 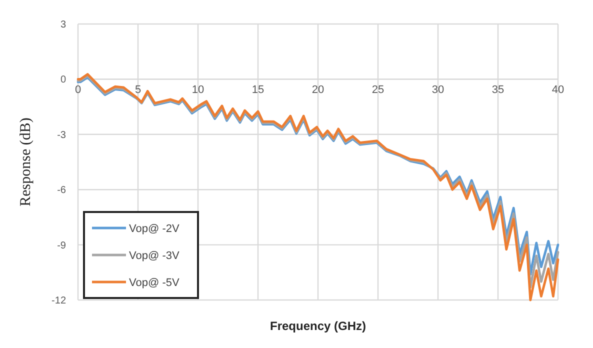 I want to click on x-tick-label: 35, so click(x=498, y=90).